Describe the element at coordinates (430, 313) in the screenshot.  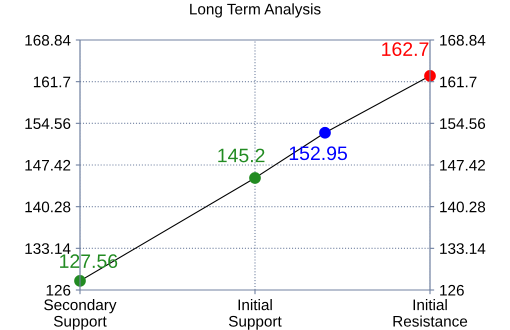
I see `x-tick-label: Initial Resistance` at that location.